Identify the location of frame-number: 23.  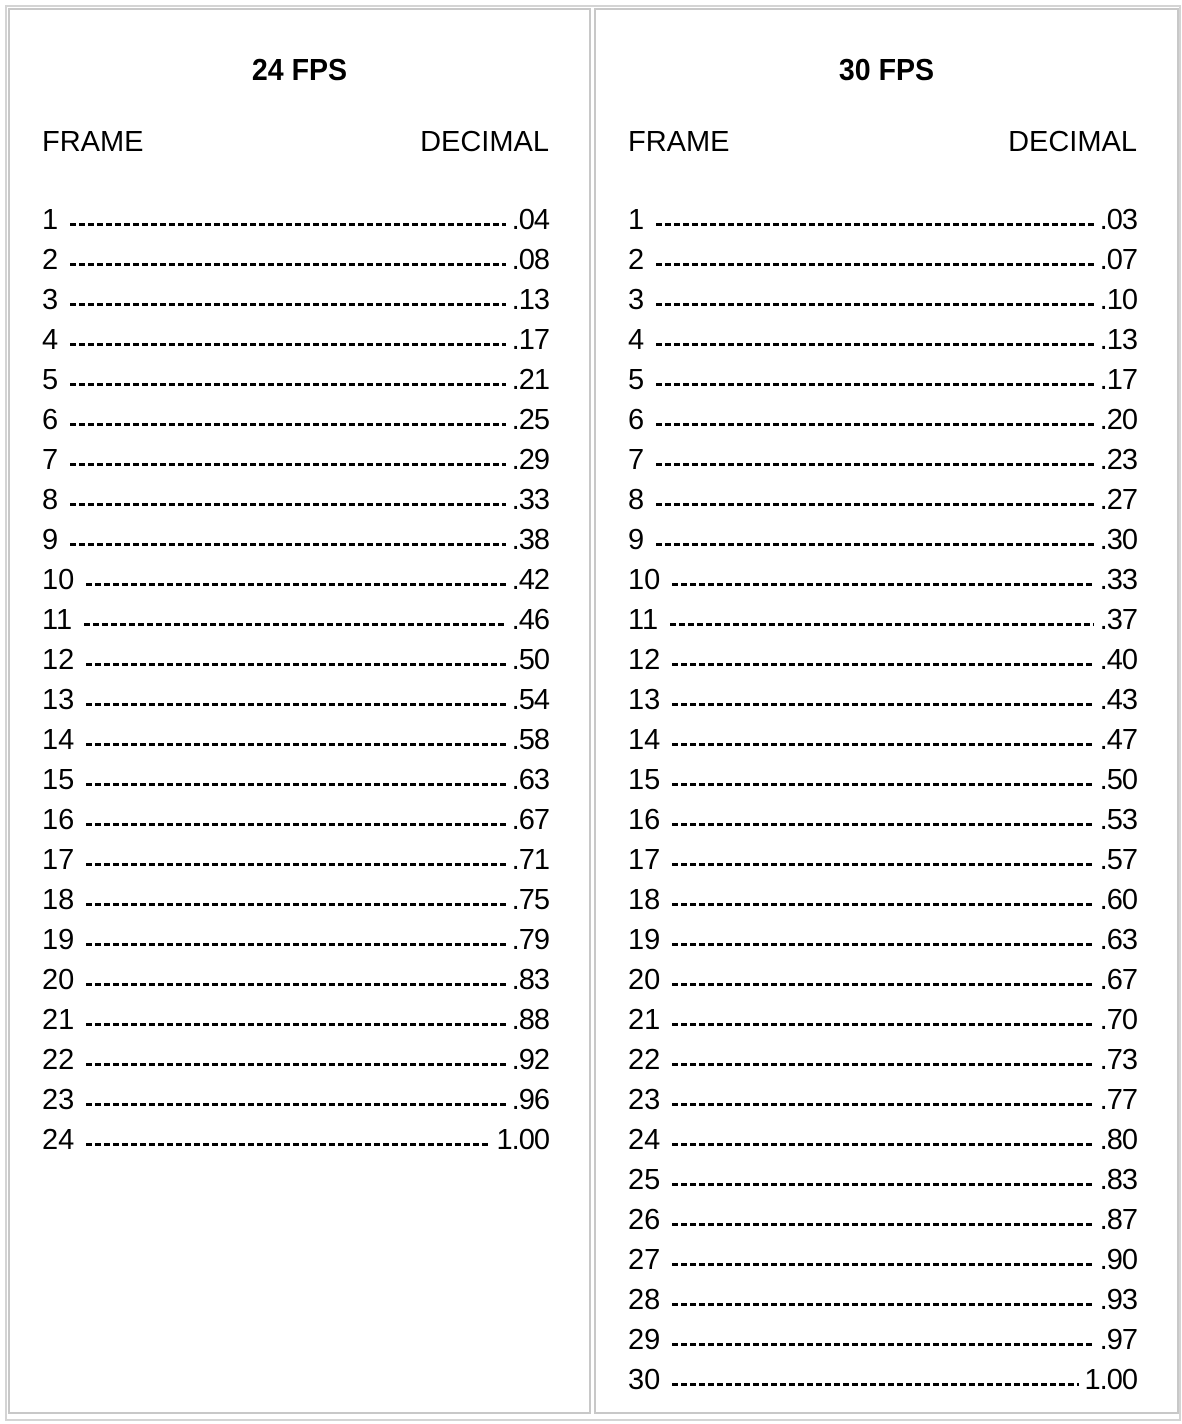
(644, 1099).